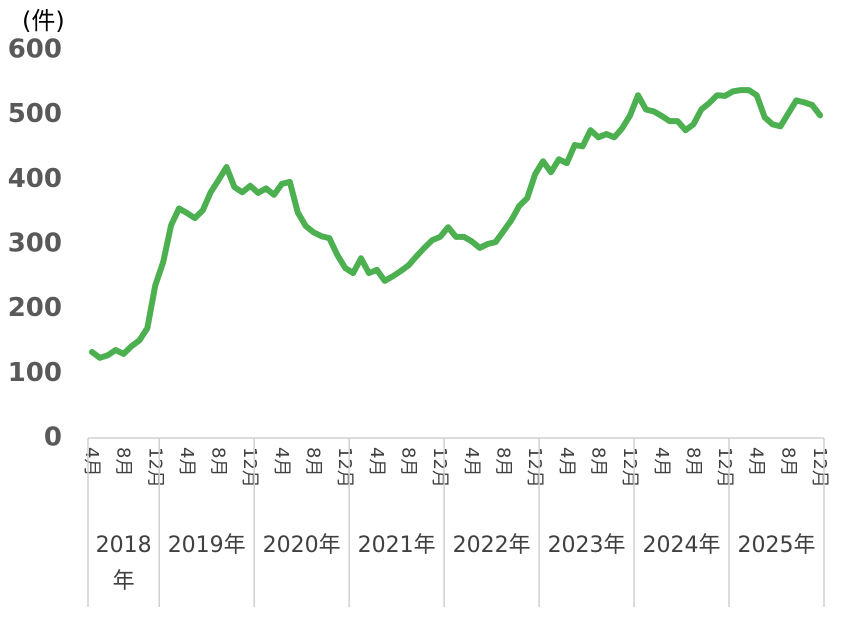 The height and width of the screenshot is (618, 858). What do you see at coordinates (35, 114) in the screenshot?
I see `y-tick-label: 500` at bounding box center [35, 114].